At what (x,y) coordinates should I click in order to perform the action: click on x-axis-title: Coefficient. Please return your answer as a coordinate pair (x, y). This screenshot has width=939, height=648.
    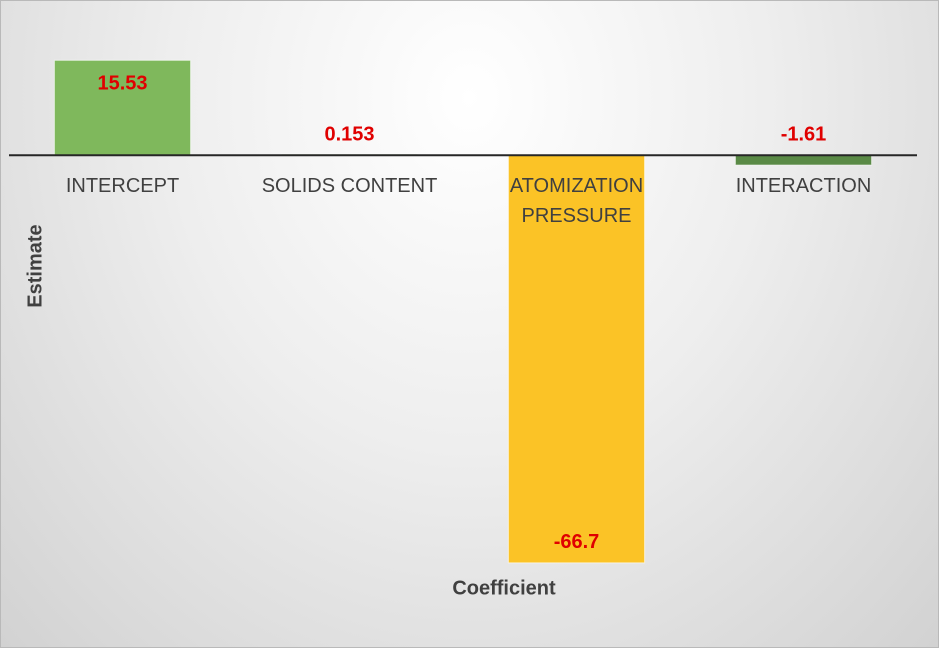
    Looking at the image, I should click on (504, 588).